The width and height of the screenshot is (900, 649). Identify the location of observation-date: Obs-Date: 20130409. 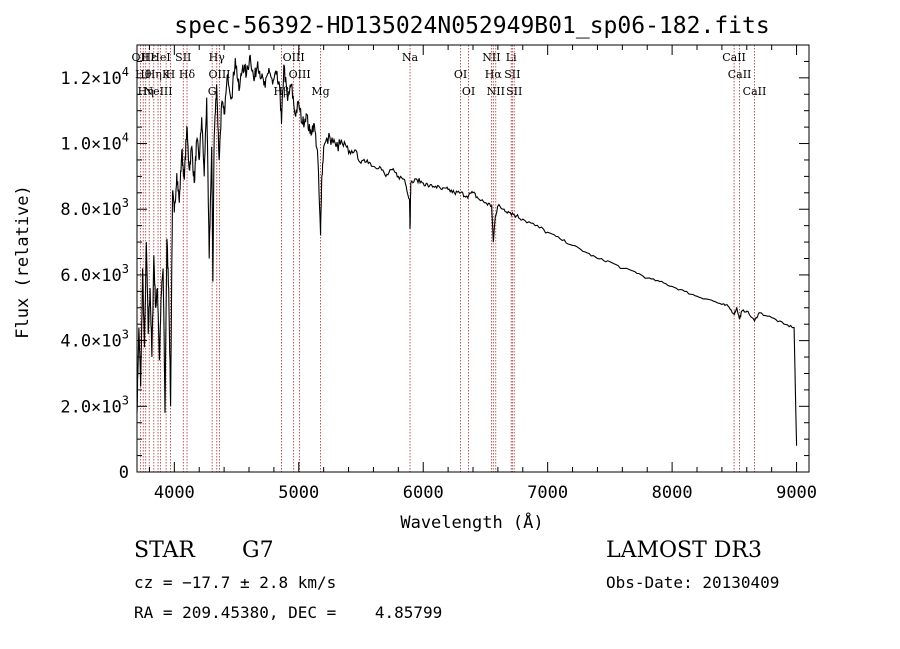
(693, 582).